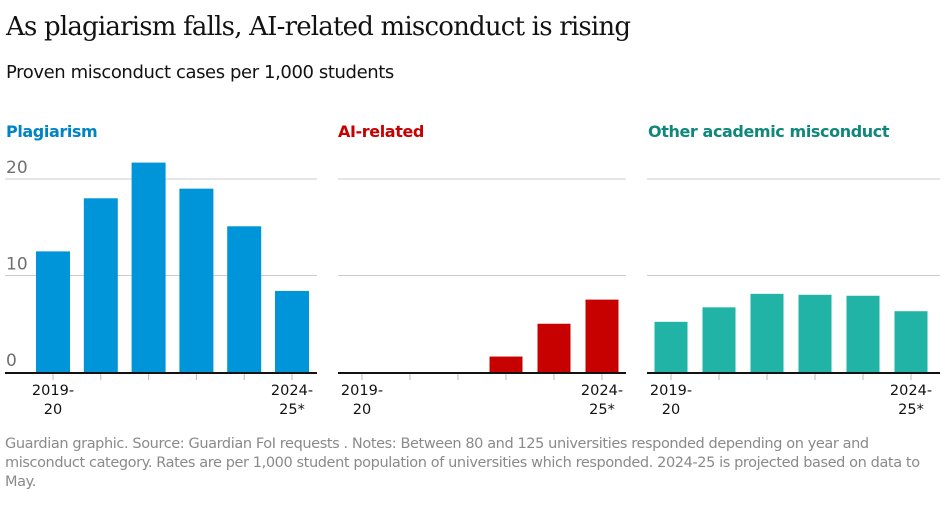 The width and height of the screenshot is (945, 517). Describe the element at coordinates (769, 131) in the screenshot. I see `panel-title-other-misconduct: Other academic misconduct` at that location.